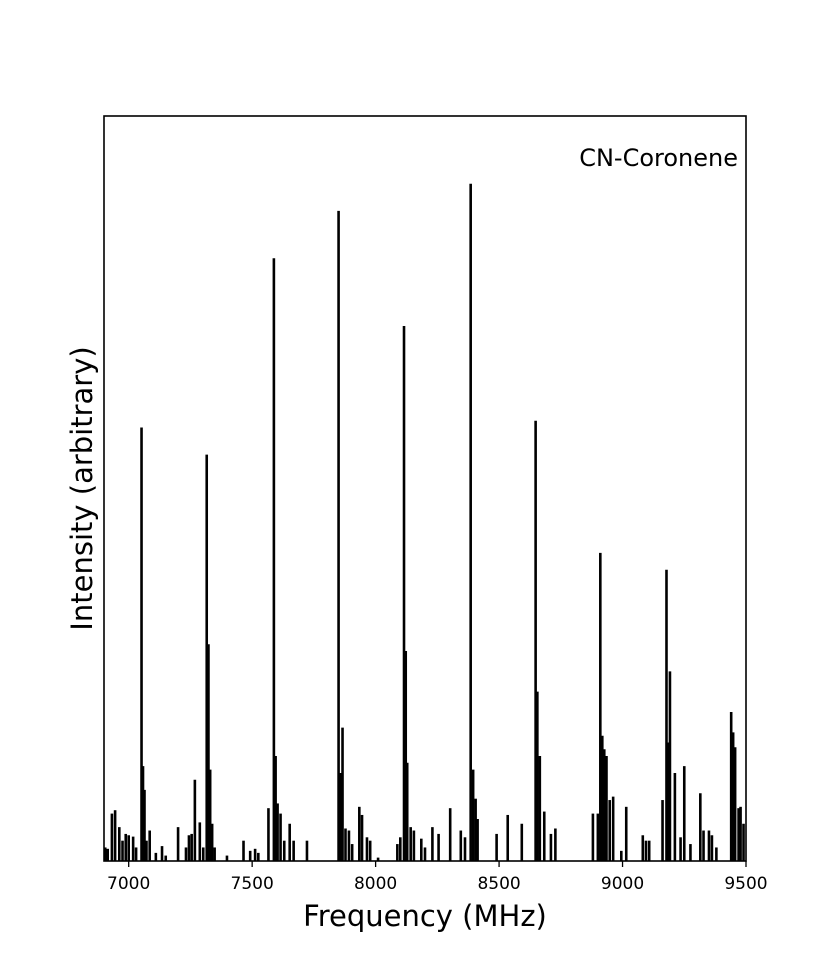 The width and height of the screenshot is (830, 969). I want to click on x-tick-label: 7500, so click(252, 884).